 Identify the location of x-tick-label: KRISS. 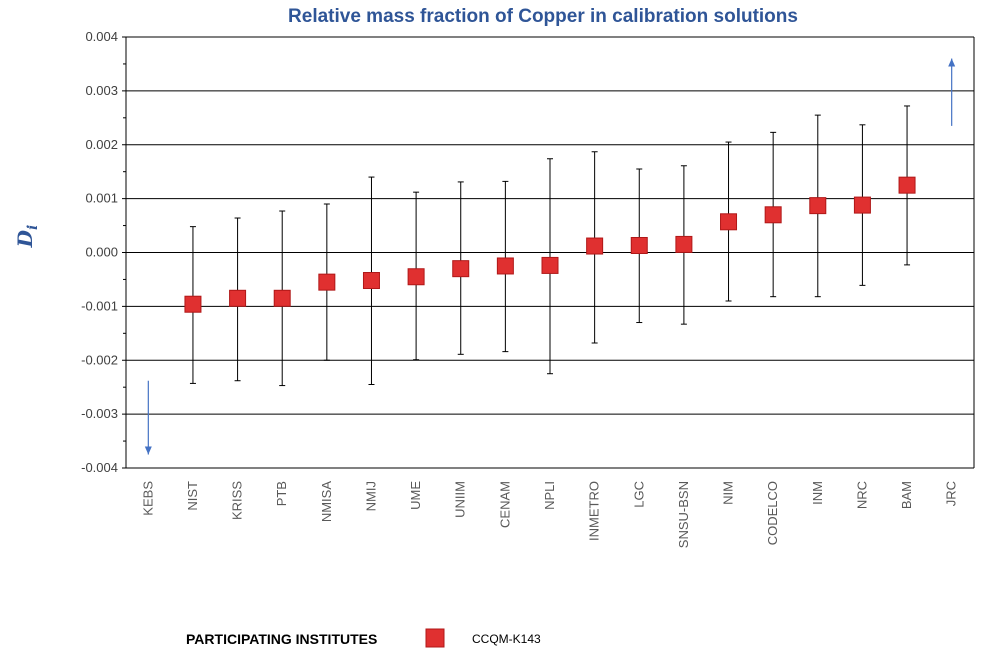
(237, 500).